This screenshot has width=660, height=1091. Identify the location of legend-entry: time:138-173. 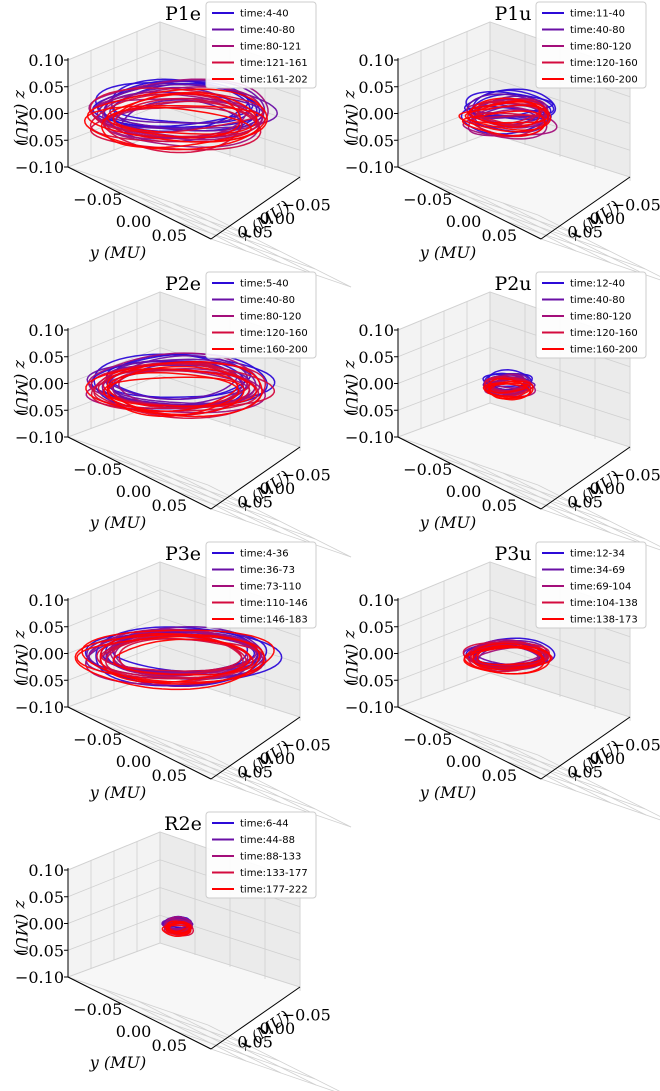
(604, 620).